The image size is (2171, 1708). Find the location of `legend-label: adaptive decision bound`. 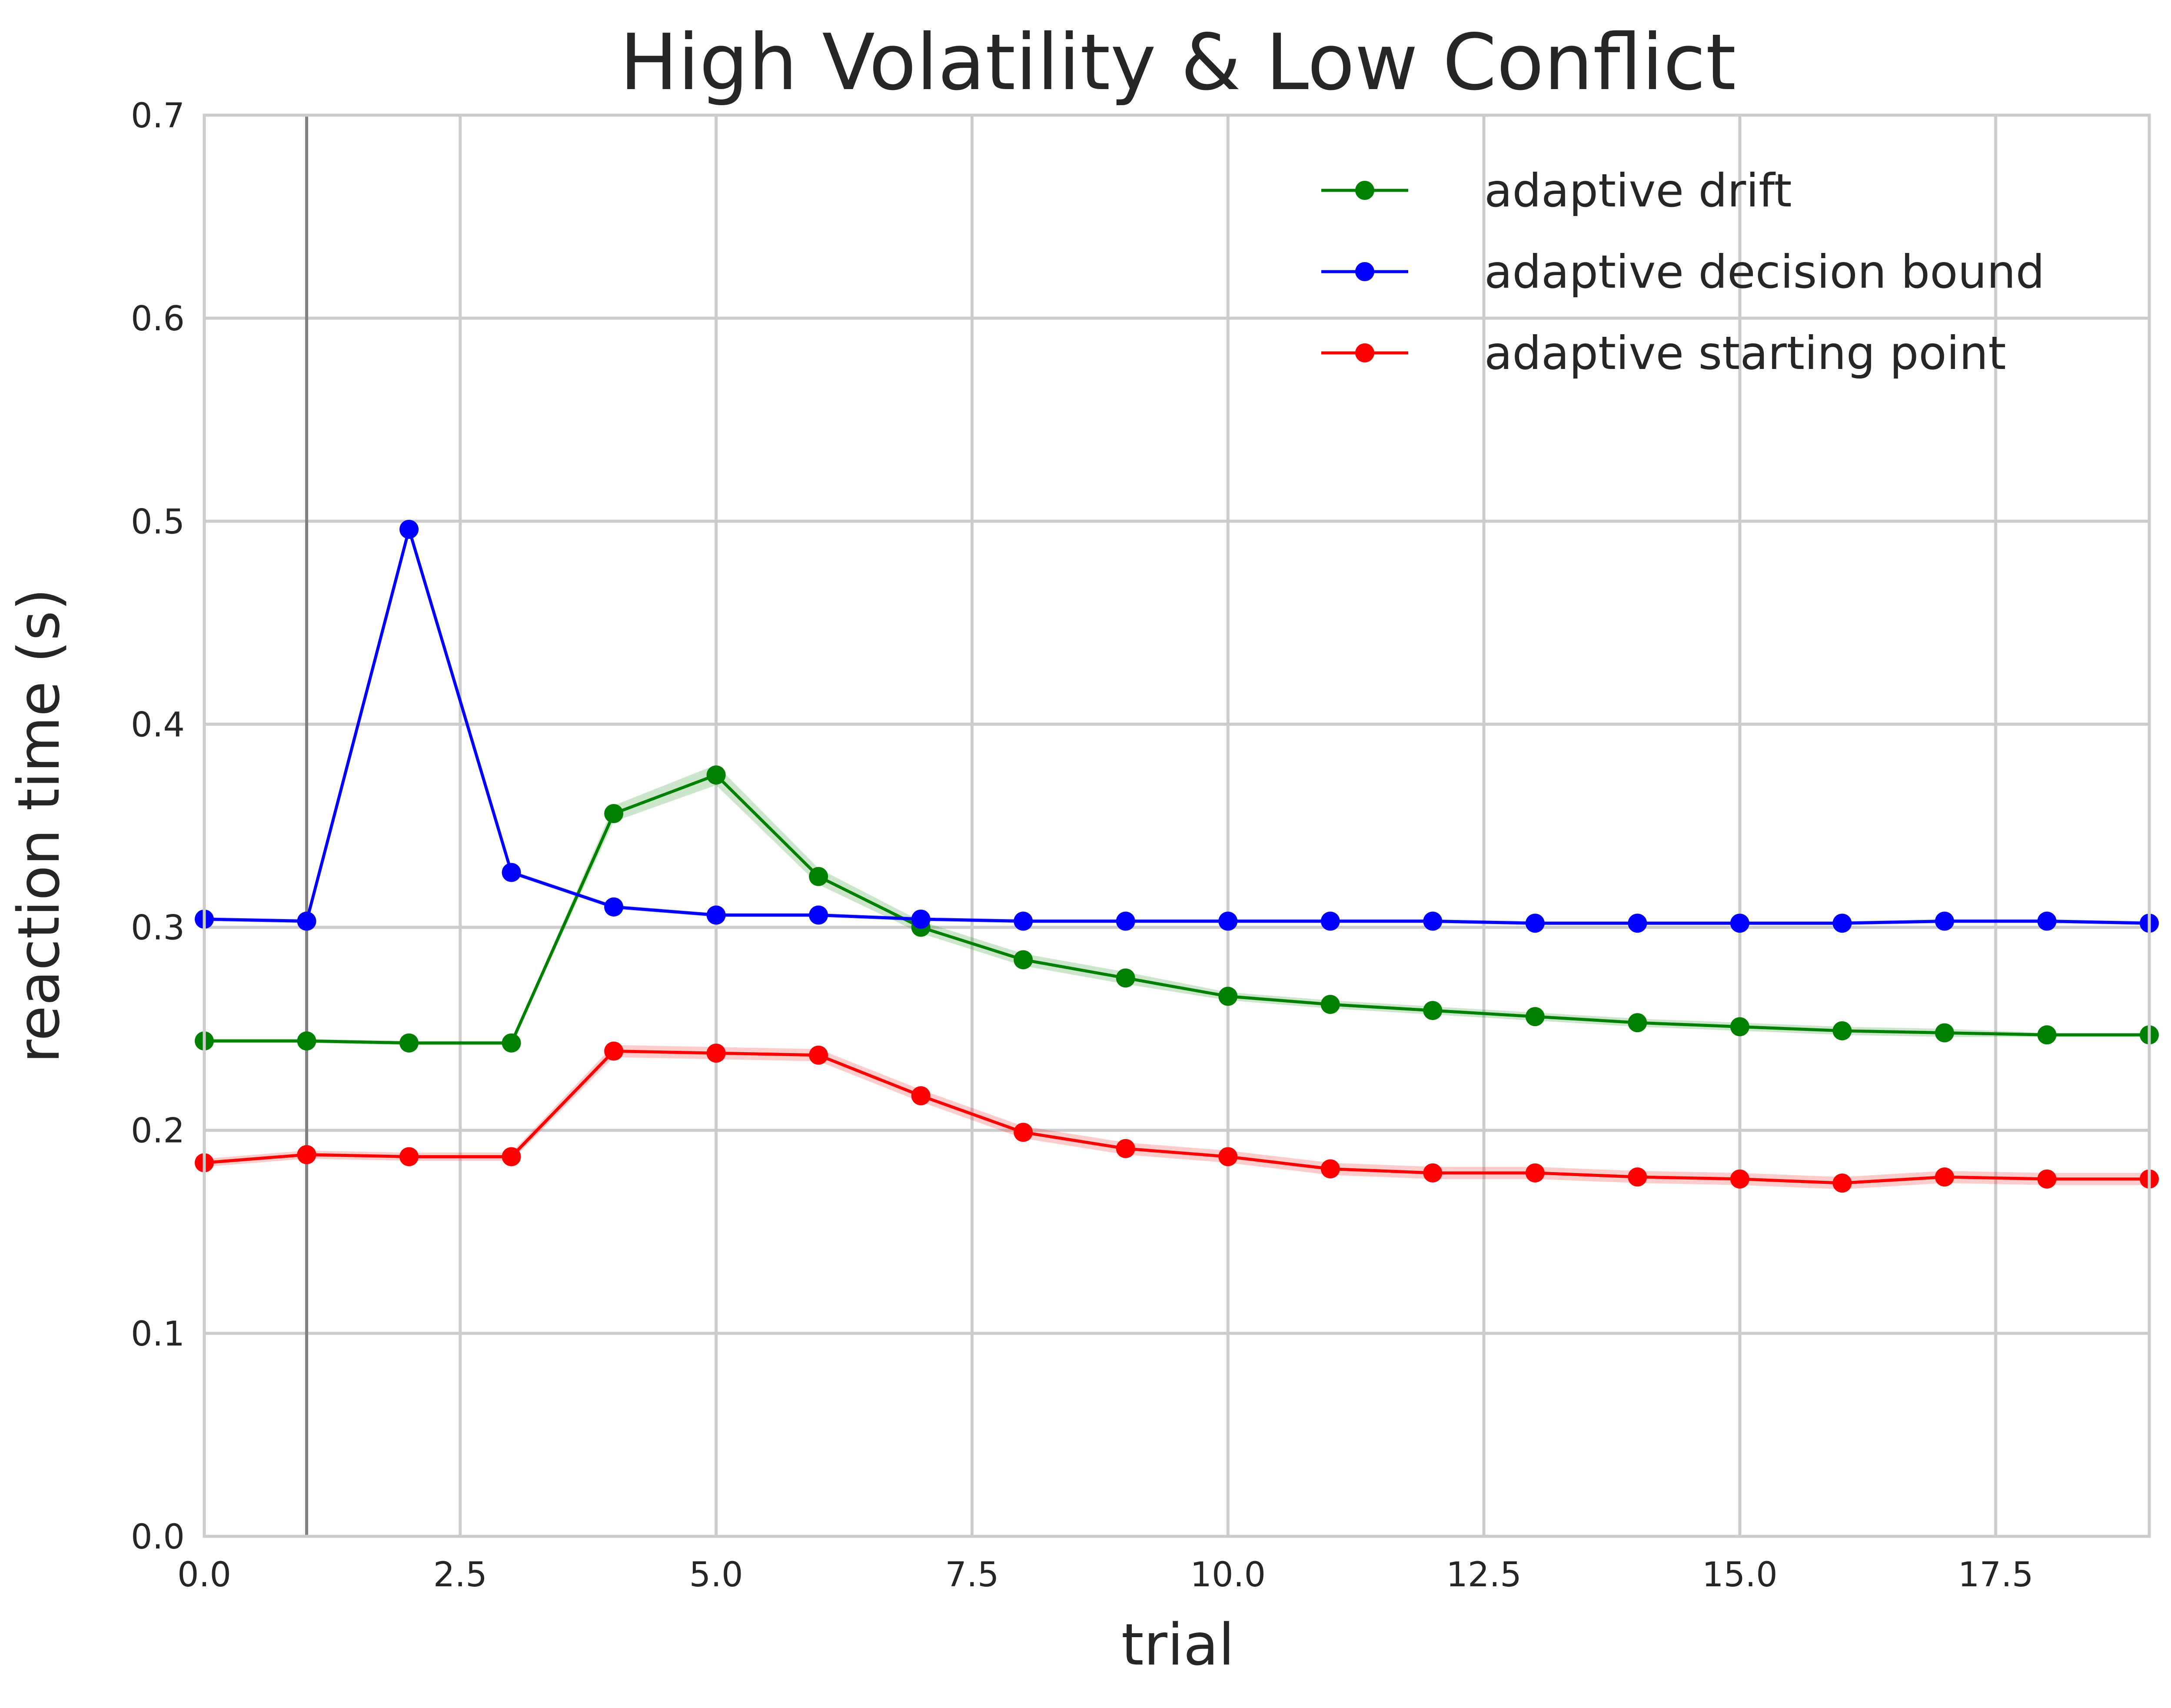

legend-label: adaptive decision bound is located at coordinates (1764, 272).